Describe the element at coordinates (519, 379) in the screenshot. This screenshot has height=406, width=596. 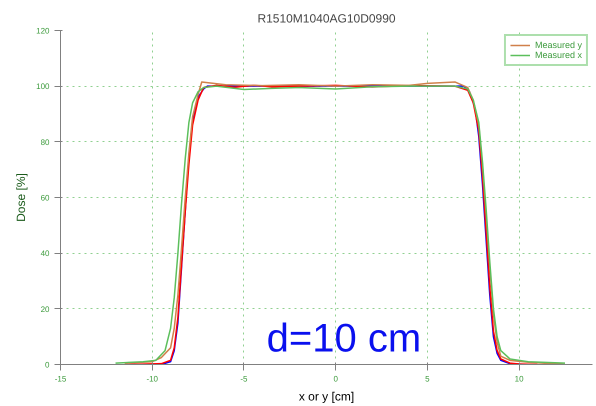
I see `x-tick-label: 10` at that location.